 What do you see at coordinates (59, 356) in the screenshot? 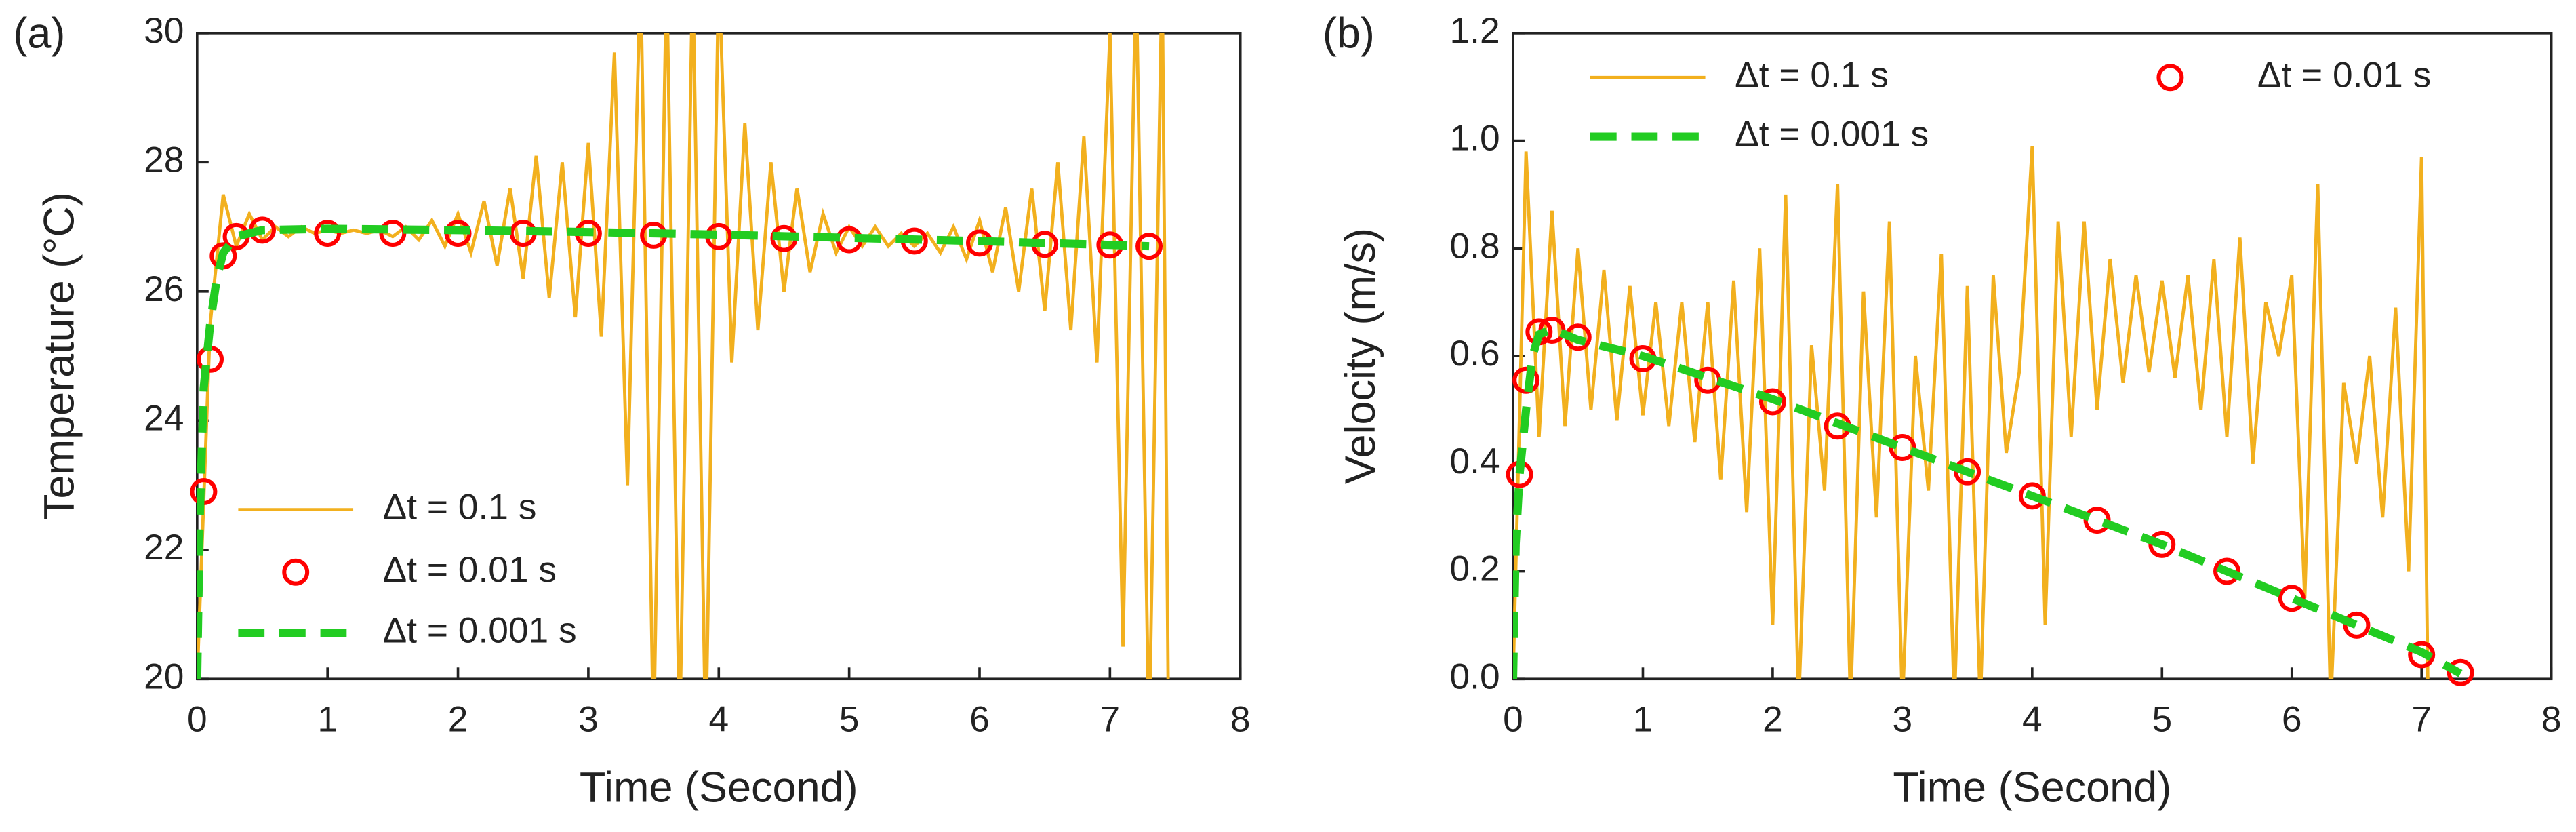
I see `y-axis-label: Temperature (°C)` at bounding box center [59, 356].